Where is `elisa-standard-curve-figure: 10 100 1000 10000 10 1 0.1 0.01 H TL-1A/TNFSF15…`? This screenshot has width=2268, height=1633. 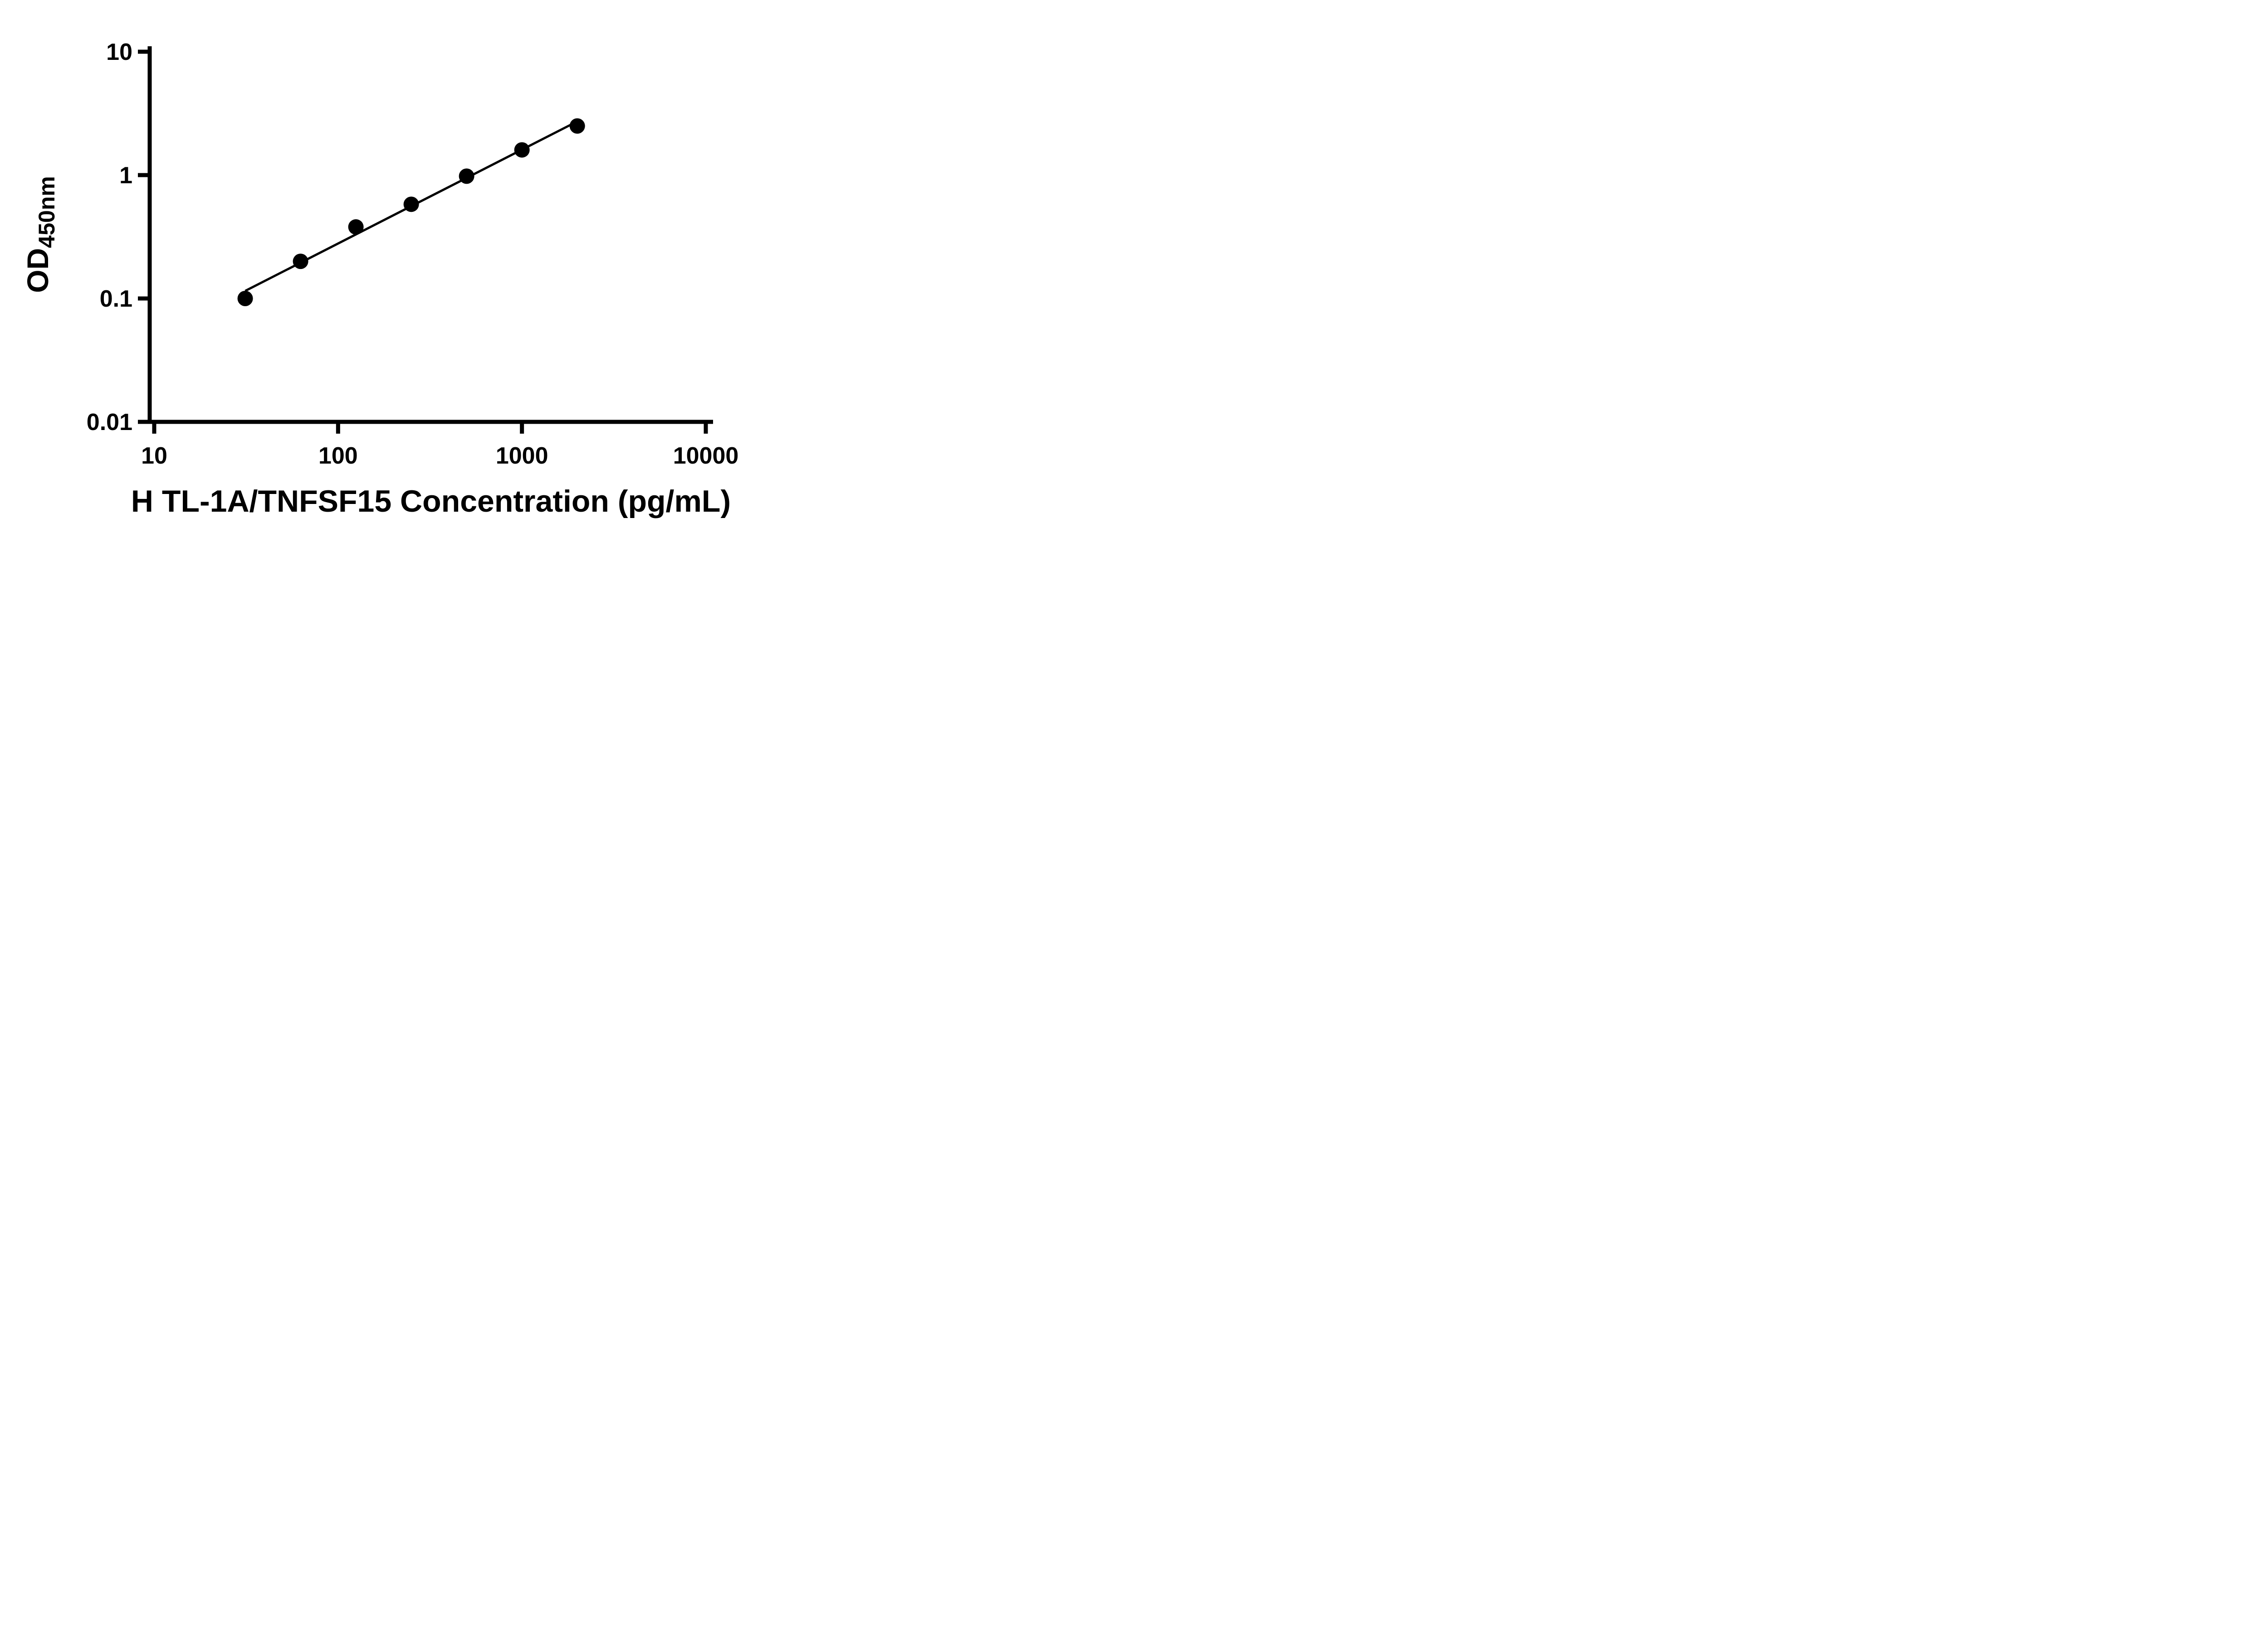
elisa-standard-curve-figure: 10 100 1000 10000 10 1 0.1 0.01 H TL-1A/TNFSF15… is located at coordinates (388, 272).